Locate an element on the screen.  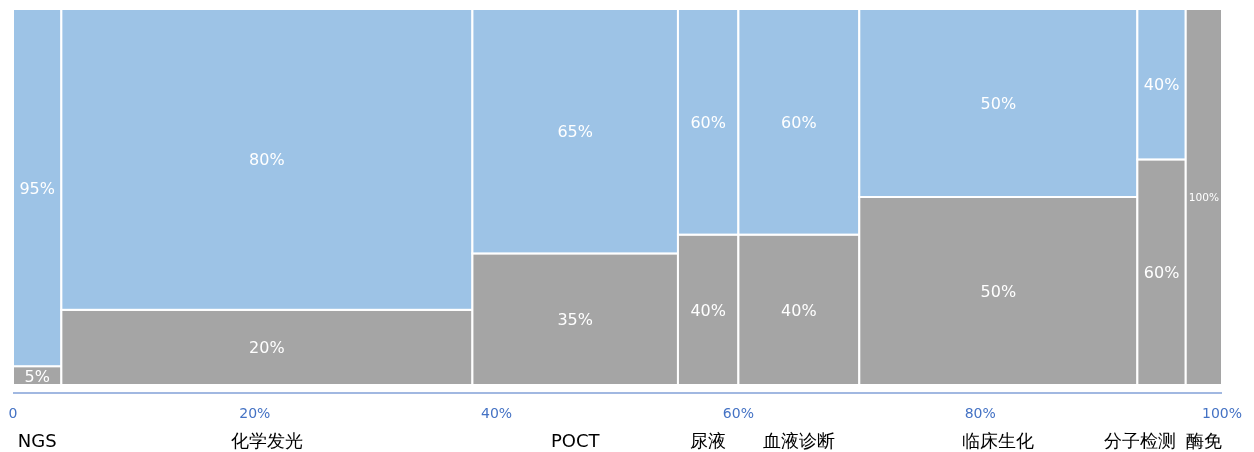
data-label: 20% is located at coordinates (267, 348).